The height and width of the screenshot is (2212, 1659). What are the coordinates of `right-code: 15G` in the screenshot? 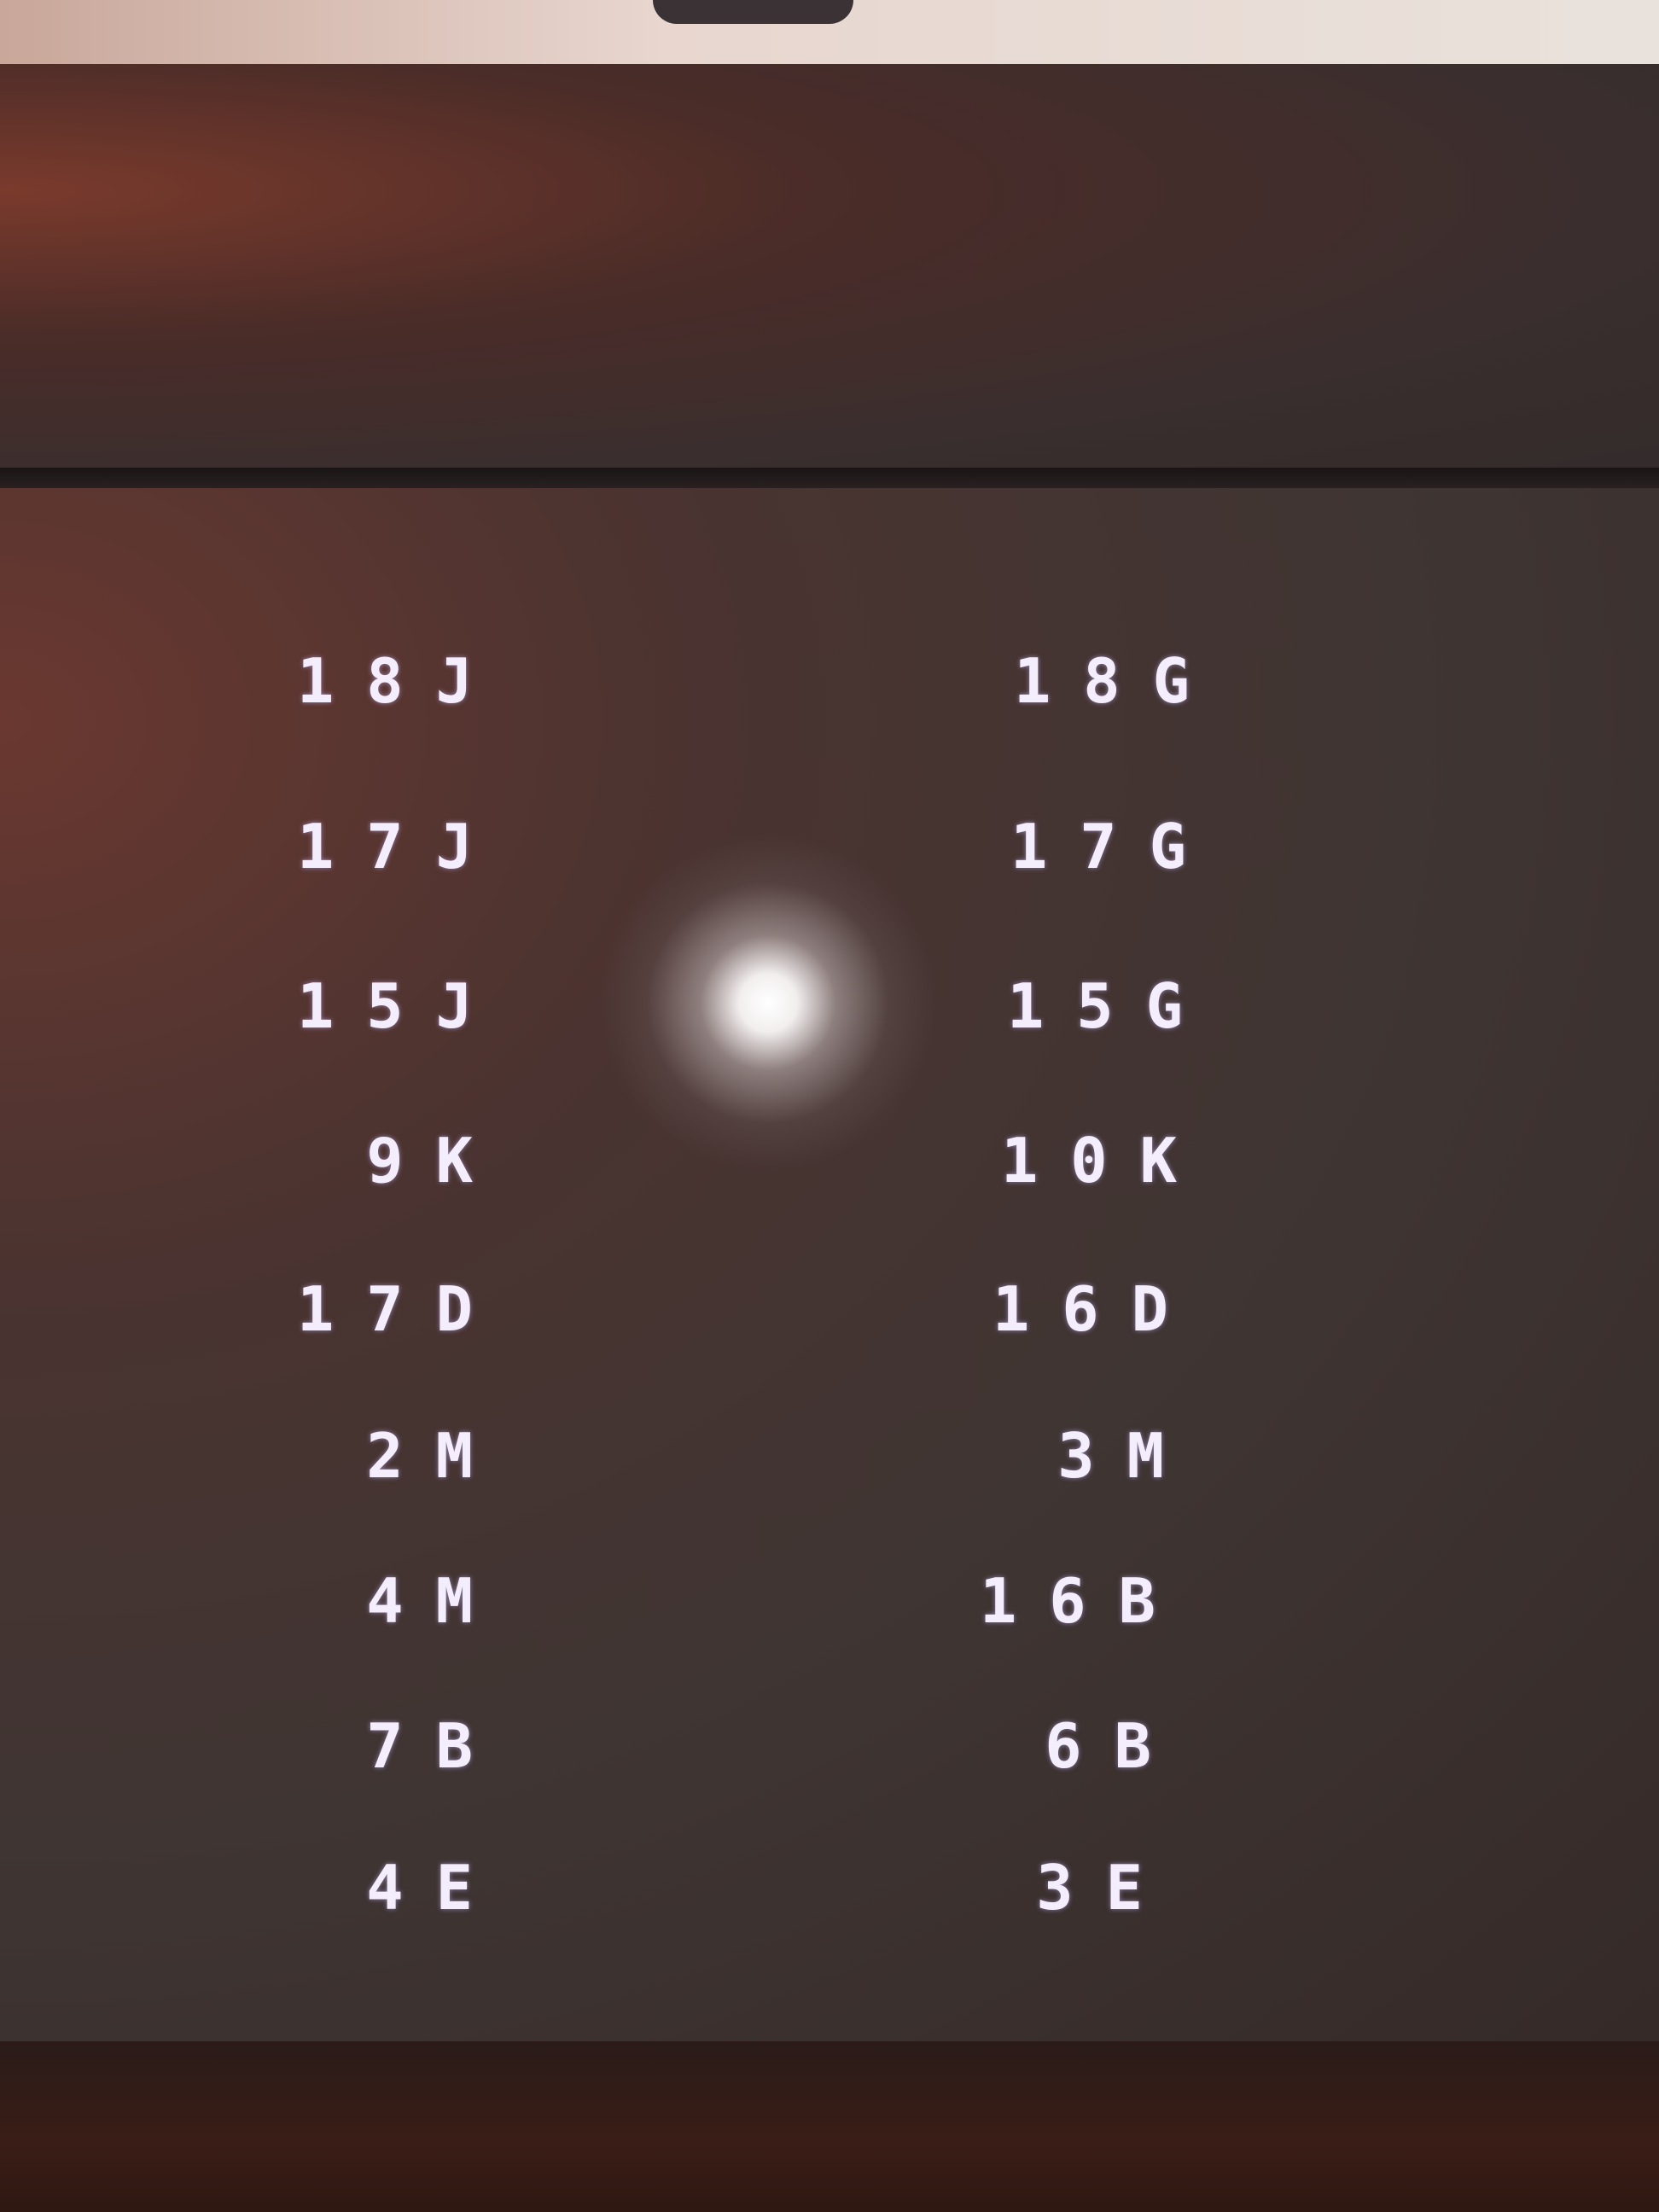 It's located at (1110, 1006).